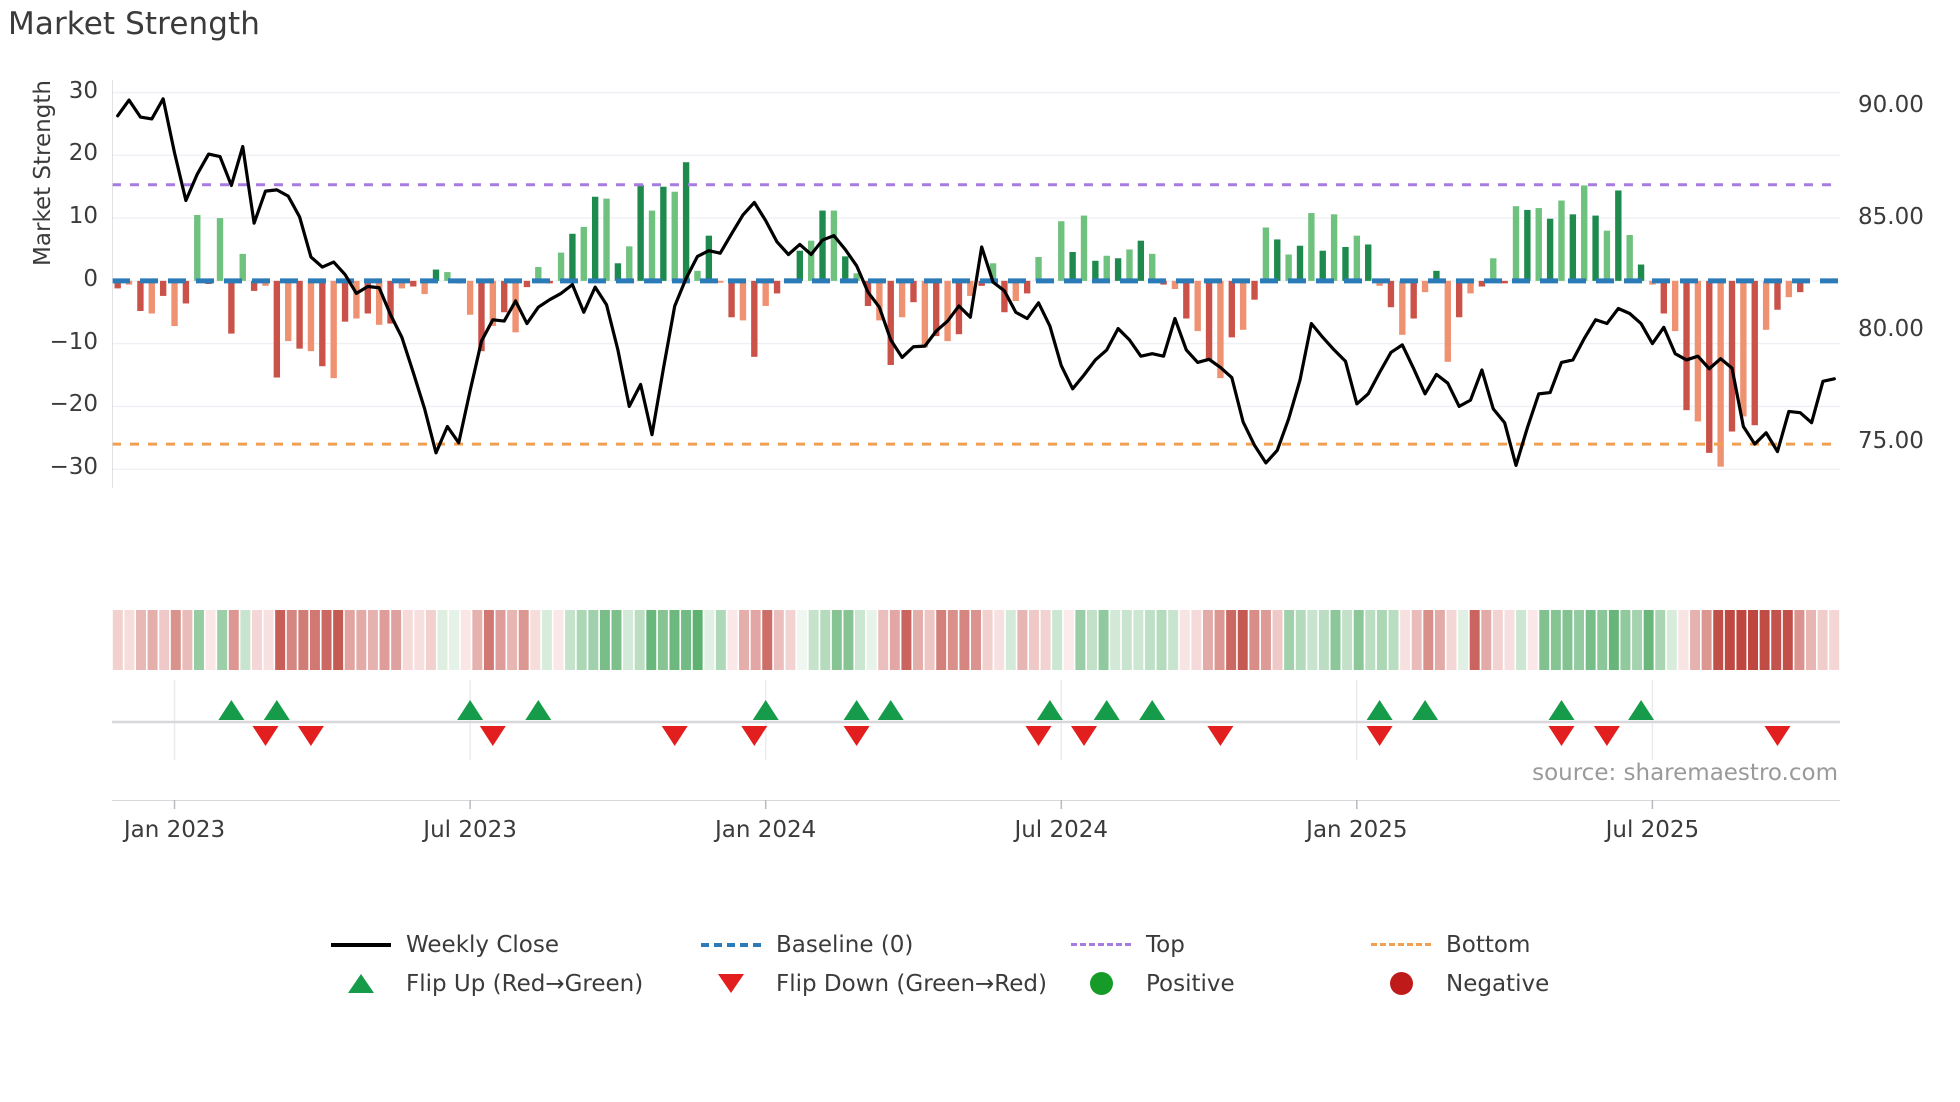 This screenshot has width=1960, height=1102. I want to click on triangle-down-red-icon, so click(731, 984).